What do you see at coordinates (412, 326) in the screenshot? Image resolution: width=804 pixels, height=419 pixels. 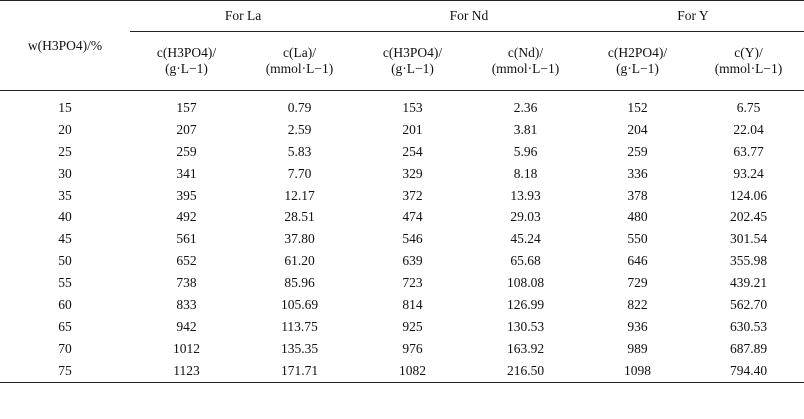 I see `table-cell: 925` at bounding box center [412, 326].